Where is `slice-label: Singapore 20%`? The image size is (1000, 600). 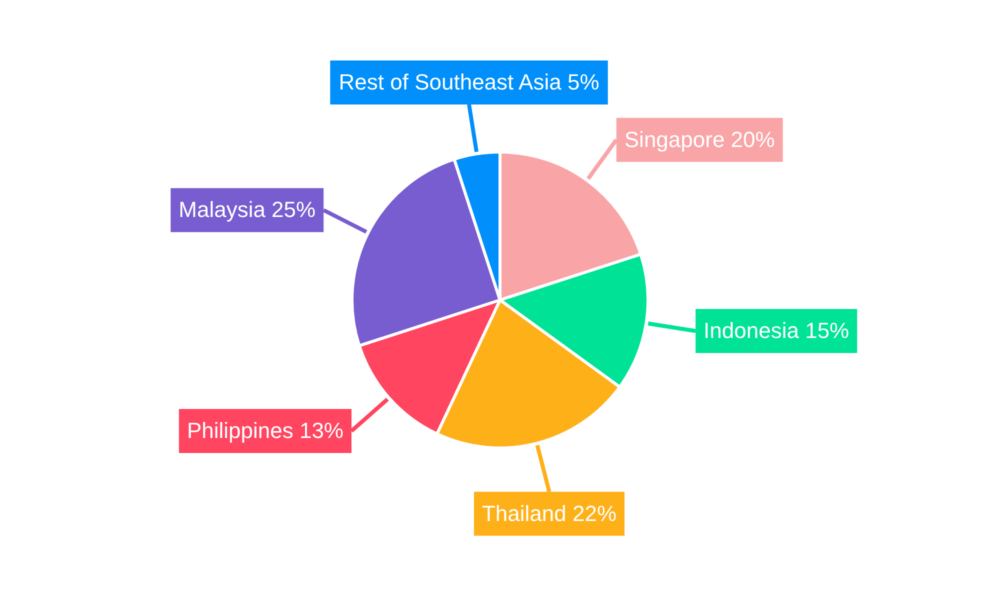
slice-label: Singapore 20% is located at coordinates (699, 139).